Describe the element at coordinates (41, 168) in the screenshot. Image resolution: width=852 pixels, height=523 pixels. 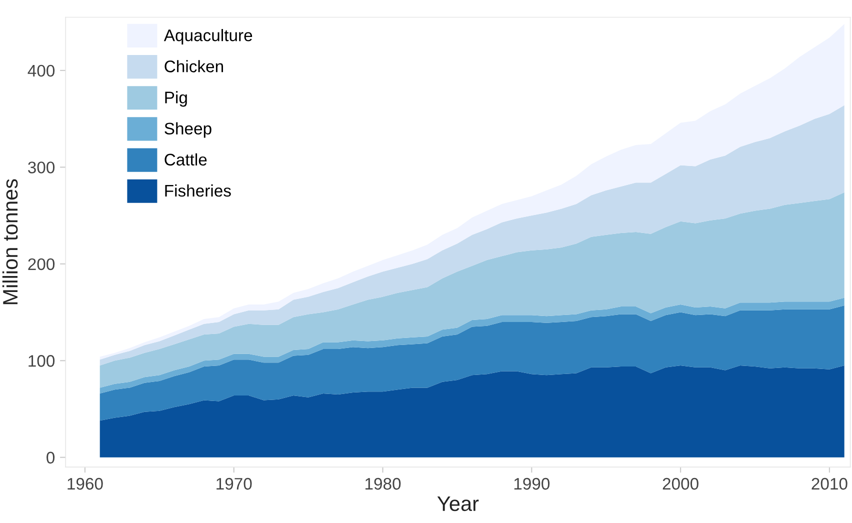
I see `y-tick-label: 300` at that location.